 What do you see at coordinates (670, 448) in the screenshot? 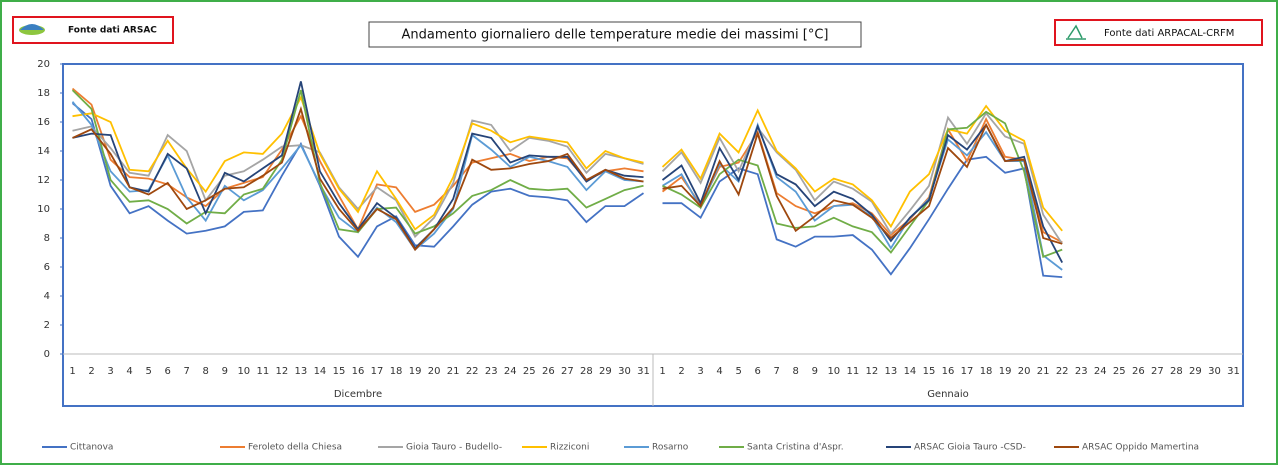
I see `legend-label: Rosarno` at bounding box center [670, 448].